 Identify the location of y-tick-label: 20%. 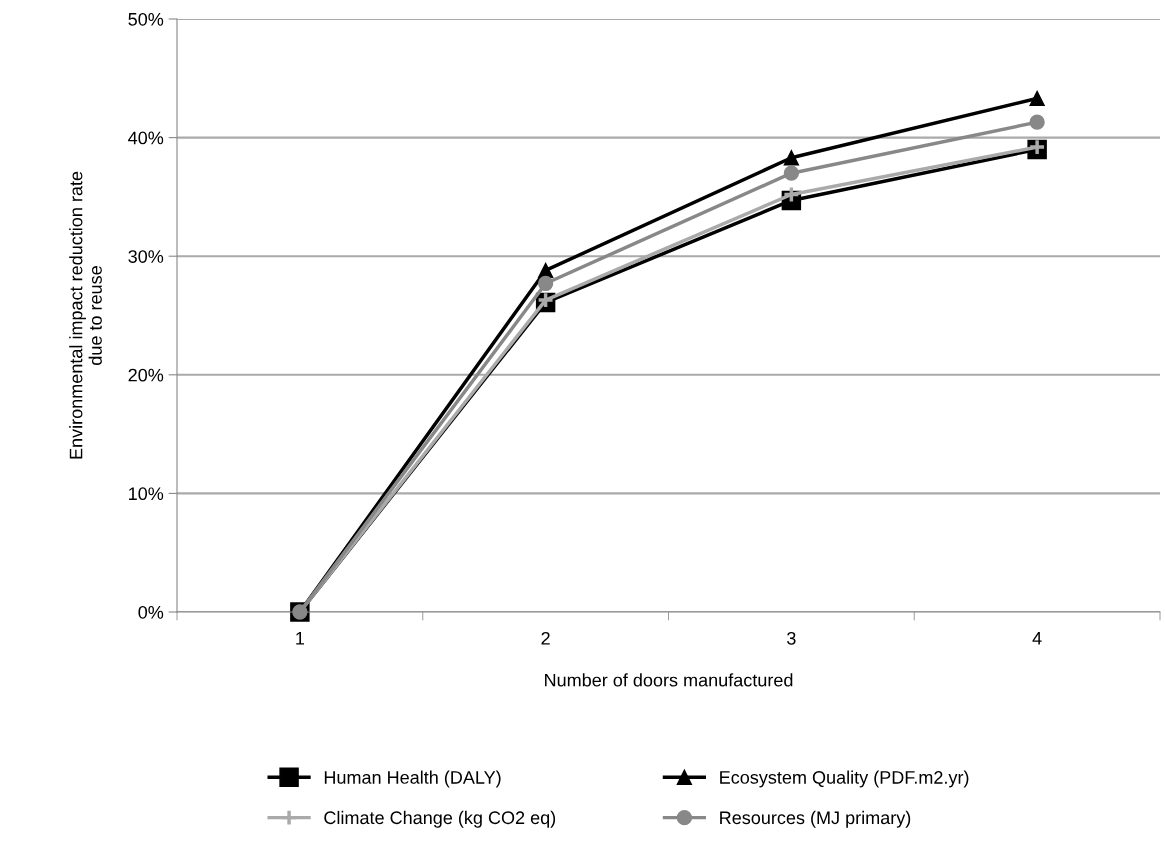
(146, 375).